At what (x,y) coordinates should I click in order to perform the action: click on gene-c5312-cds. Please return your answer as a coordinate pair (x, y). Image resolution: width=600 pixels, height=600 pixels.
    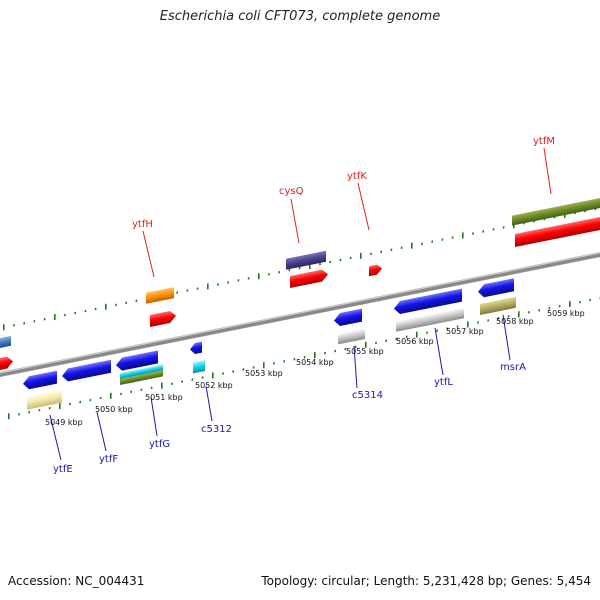
    Looking at the image, I should click on (196, 348).